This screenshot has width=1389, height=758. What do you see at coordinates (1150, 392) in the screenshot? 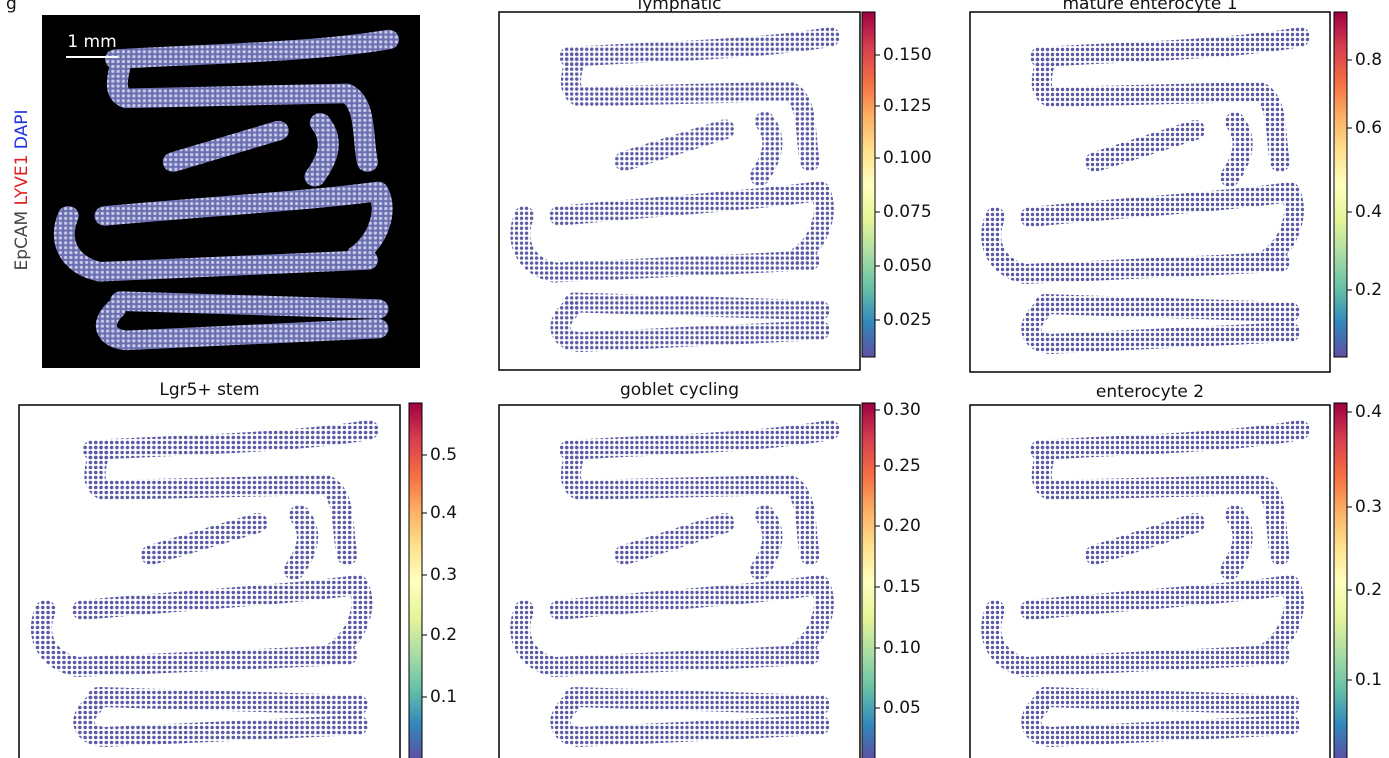
I see `panel-title: enterocyte 2` at bounding box center [1150, 392].